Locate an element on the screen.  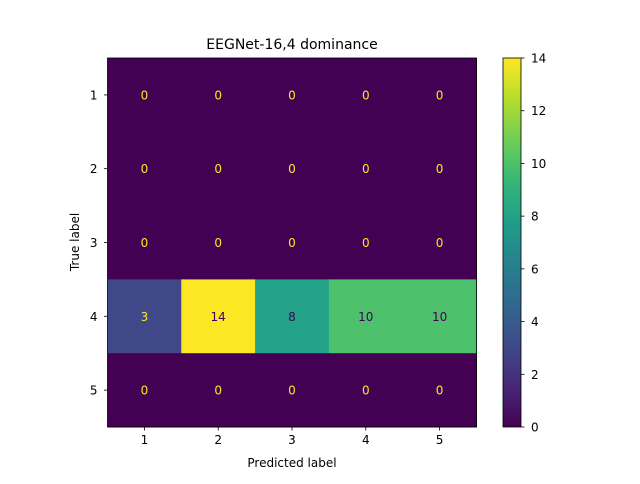
y-tick-label: 2 is located at coordinates (94, 169).